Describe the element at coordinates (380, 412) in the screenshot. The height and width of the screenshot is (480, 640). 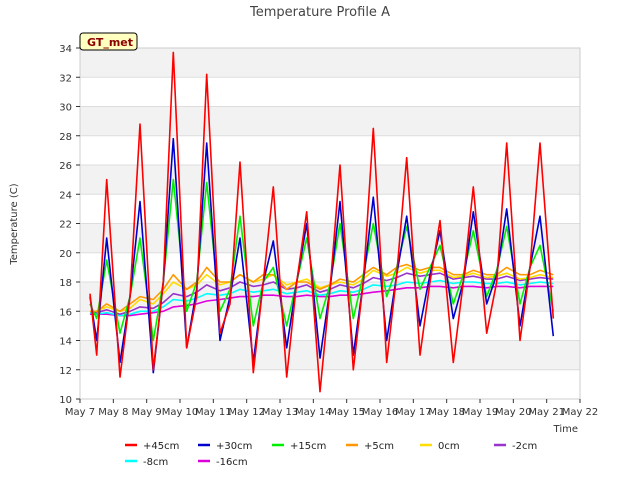
I see `x-tick-label: May 16` at that location.